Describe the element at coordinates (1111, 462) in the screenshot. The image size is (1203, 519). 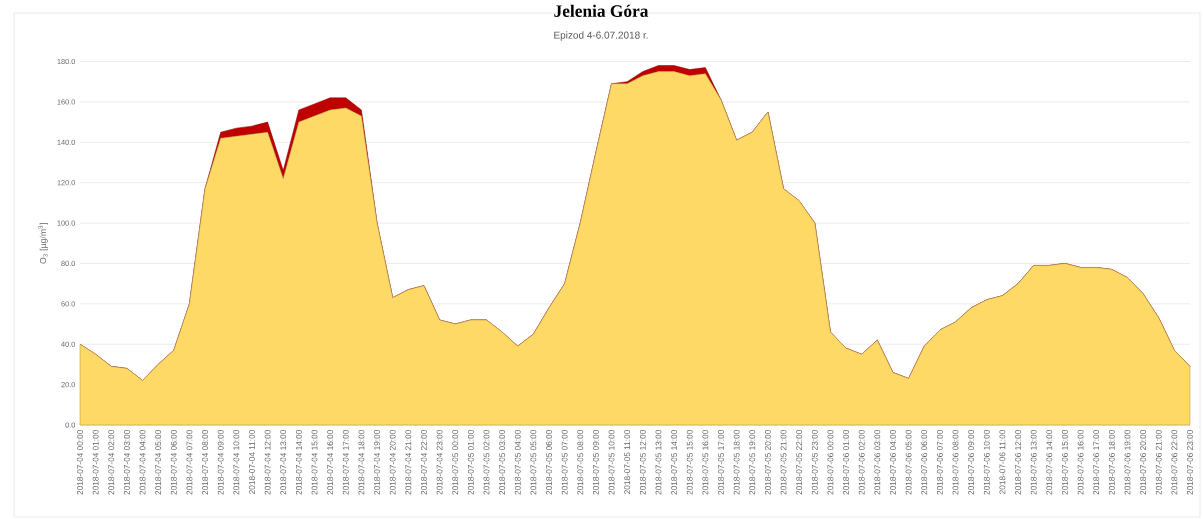
I see `x-tick-label: 2018-07-06 18:00` at that location.